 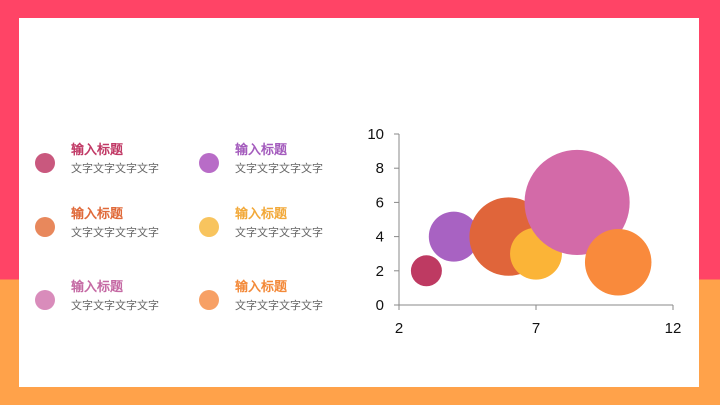 What do you see at coordinates (380, 271) in the screenshot?
I see `y-tick-label: 2` at bounding box center [380, 271].